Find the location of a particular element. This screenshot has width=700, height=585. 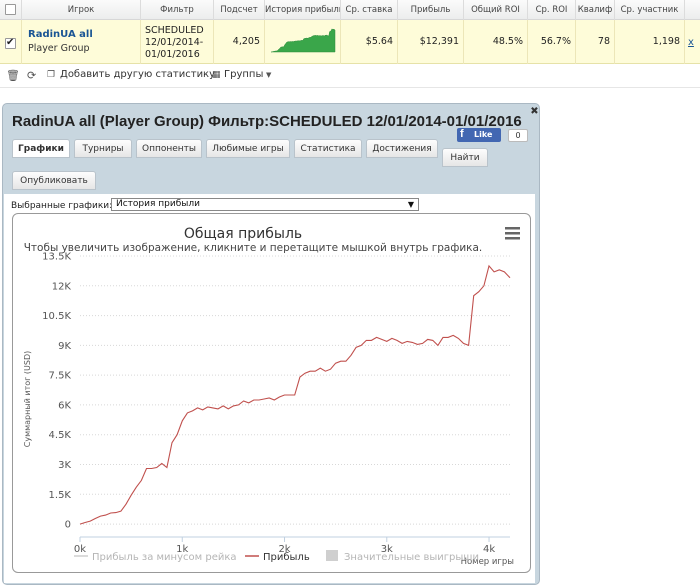

groups-icon: ▦ is located at coordinates (216, 75).